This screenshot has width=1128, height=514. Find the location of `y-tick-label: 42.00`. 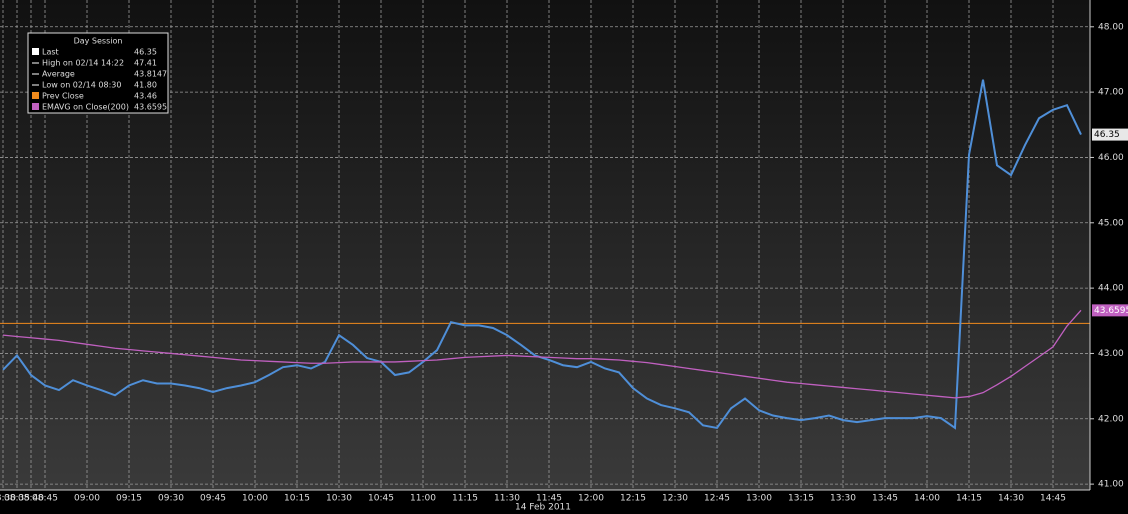

y-tick-label: 42.00 is located at coordinates (1111, 419).